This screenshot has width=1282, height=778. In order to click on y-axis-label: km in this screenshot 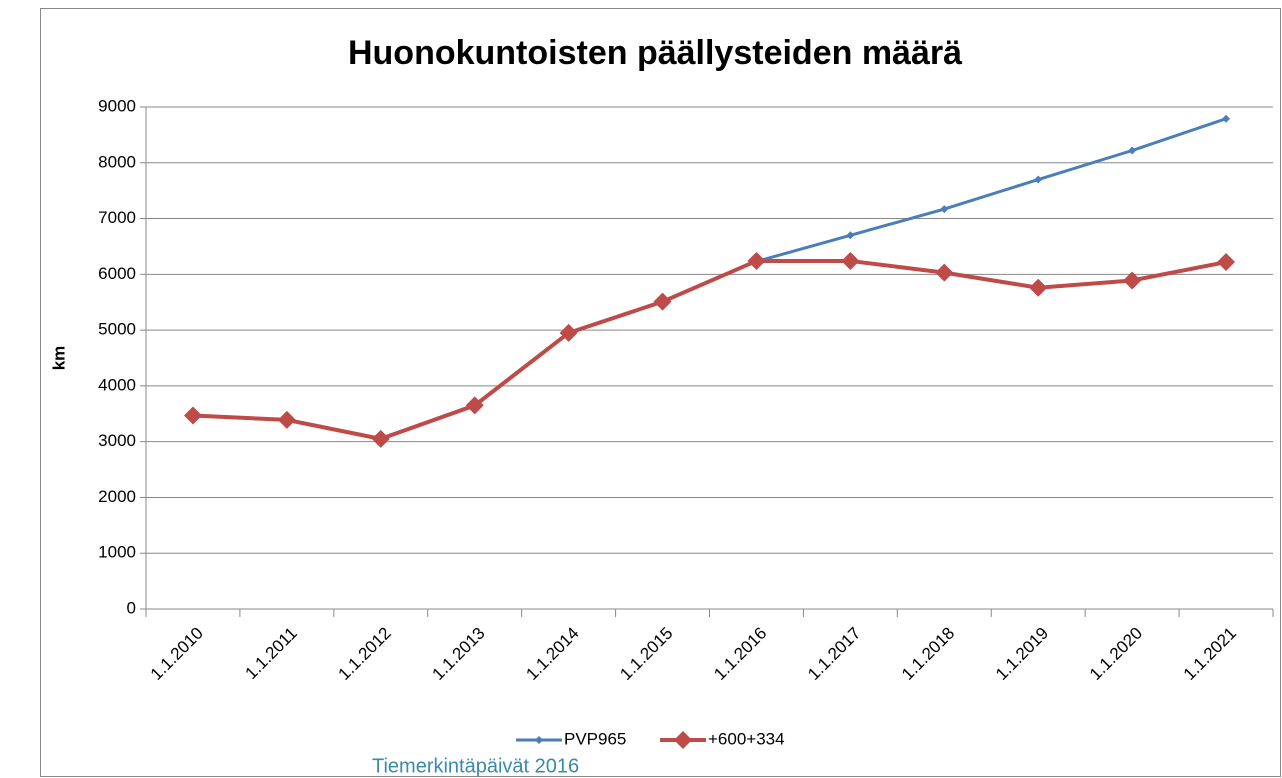, I will do `click(58, 358)`.